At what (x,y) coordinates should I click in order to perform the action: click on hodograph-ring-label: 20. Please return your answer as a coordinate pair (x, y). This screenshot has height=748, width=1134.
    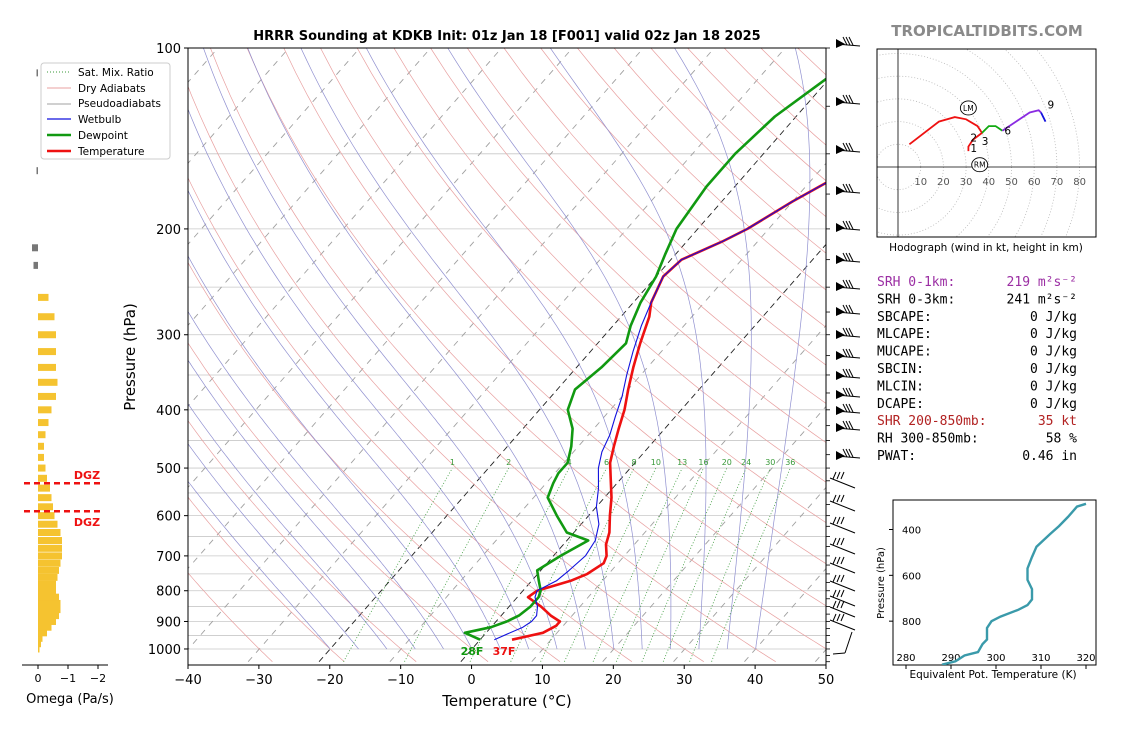
    Looking at the image, I should click on (943, 182).